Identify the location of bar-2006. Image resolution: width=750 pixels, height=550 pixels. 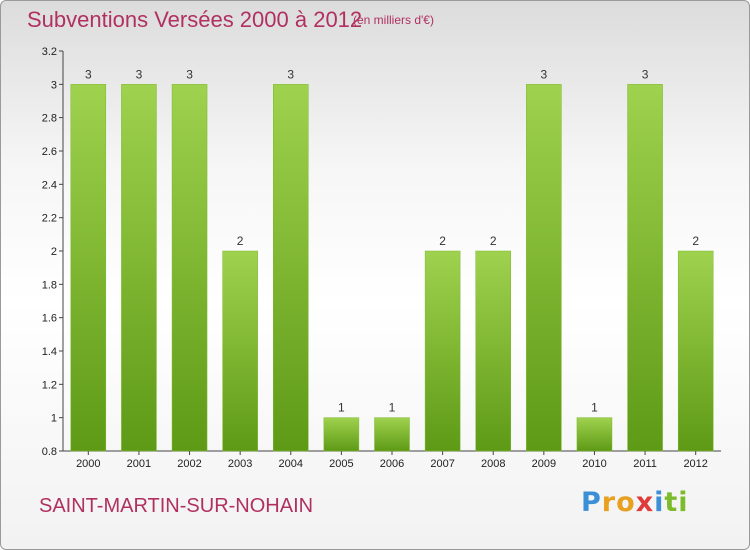
(392, 434).